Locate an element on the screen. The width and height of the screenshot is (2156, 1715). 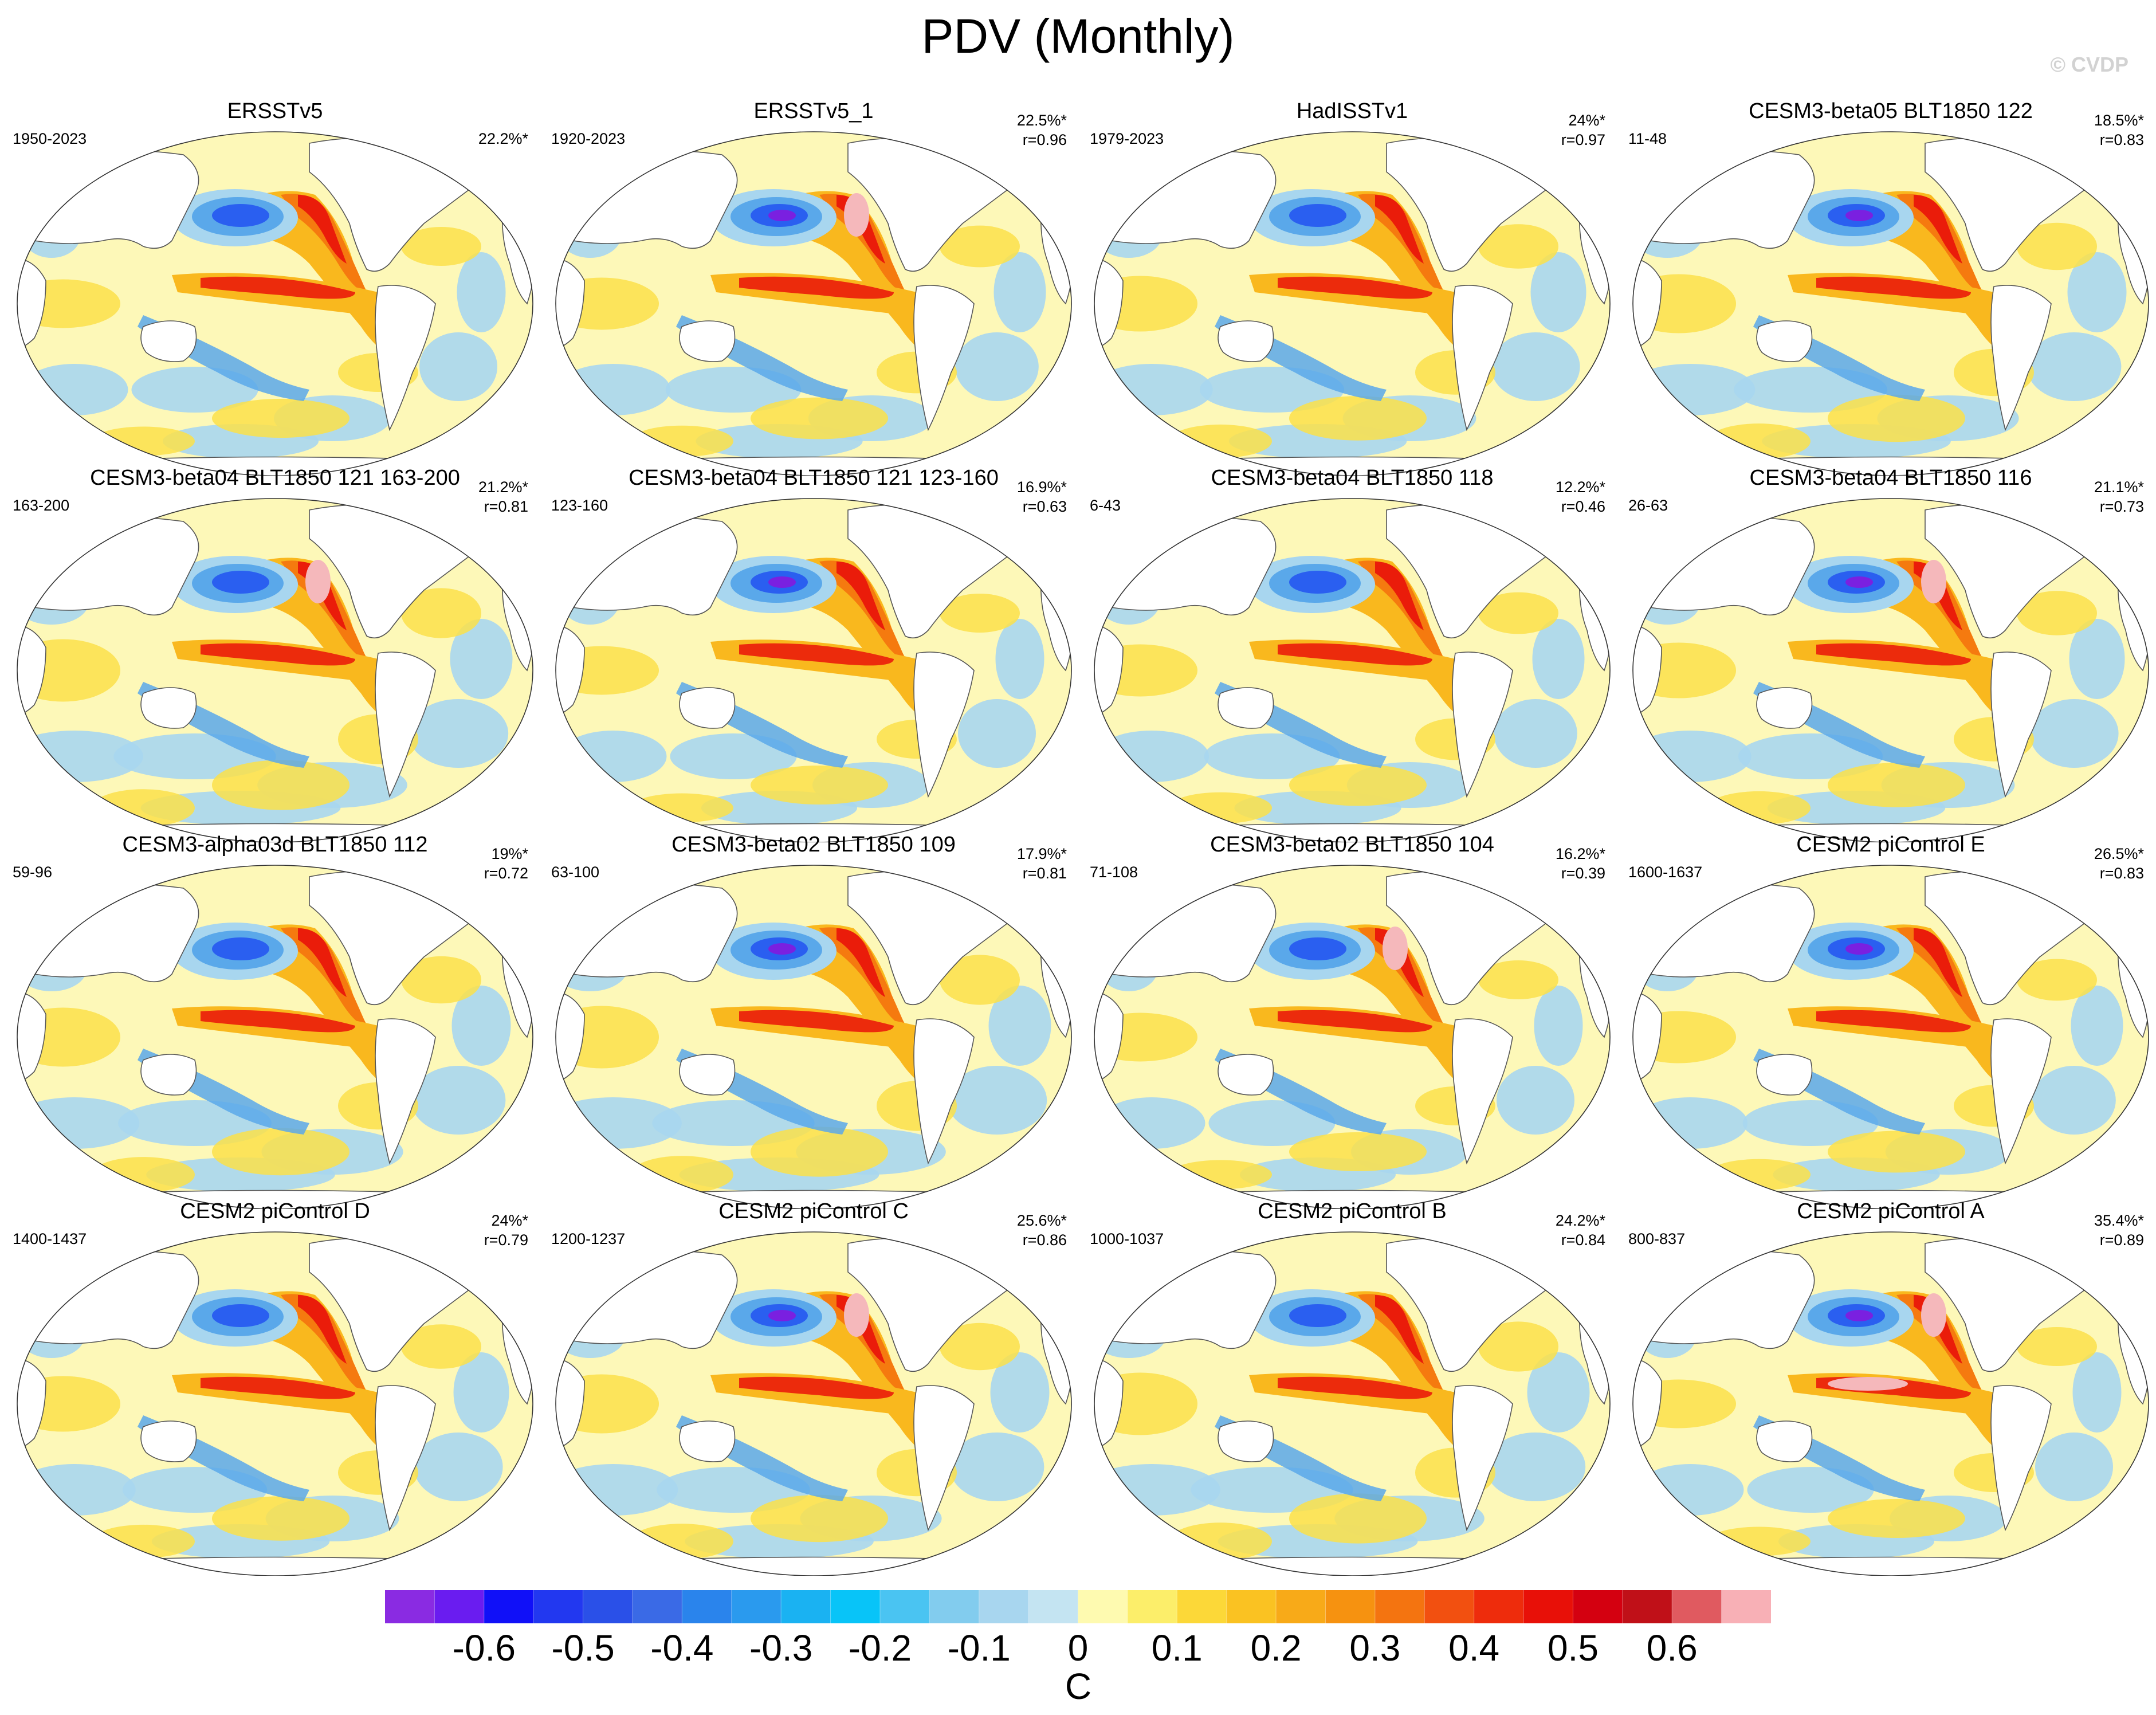
panel-title: CESM2 piControl C is located at coordinates (813, 1211).